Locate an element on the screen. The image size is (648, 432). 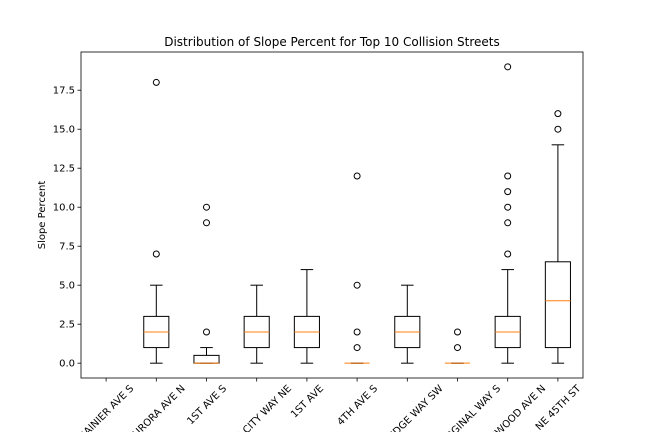
y-tick-label: 7.5 is located at coordinates (67, 247).